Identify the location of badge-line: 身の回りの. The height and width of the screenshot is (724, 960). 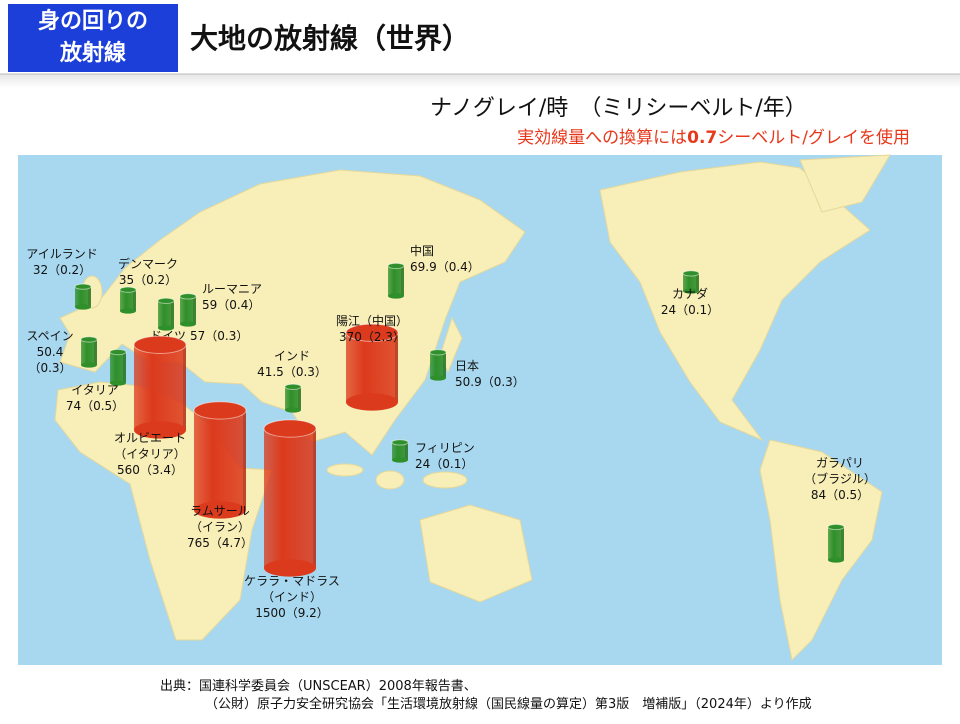
(93, 21).